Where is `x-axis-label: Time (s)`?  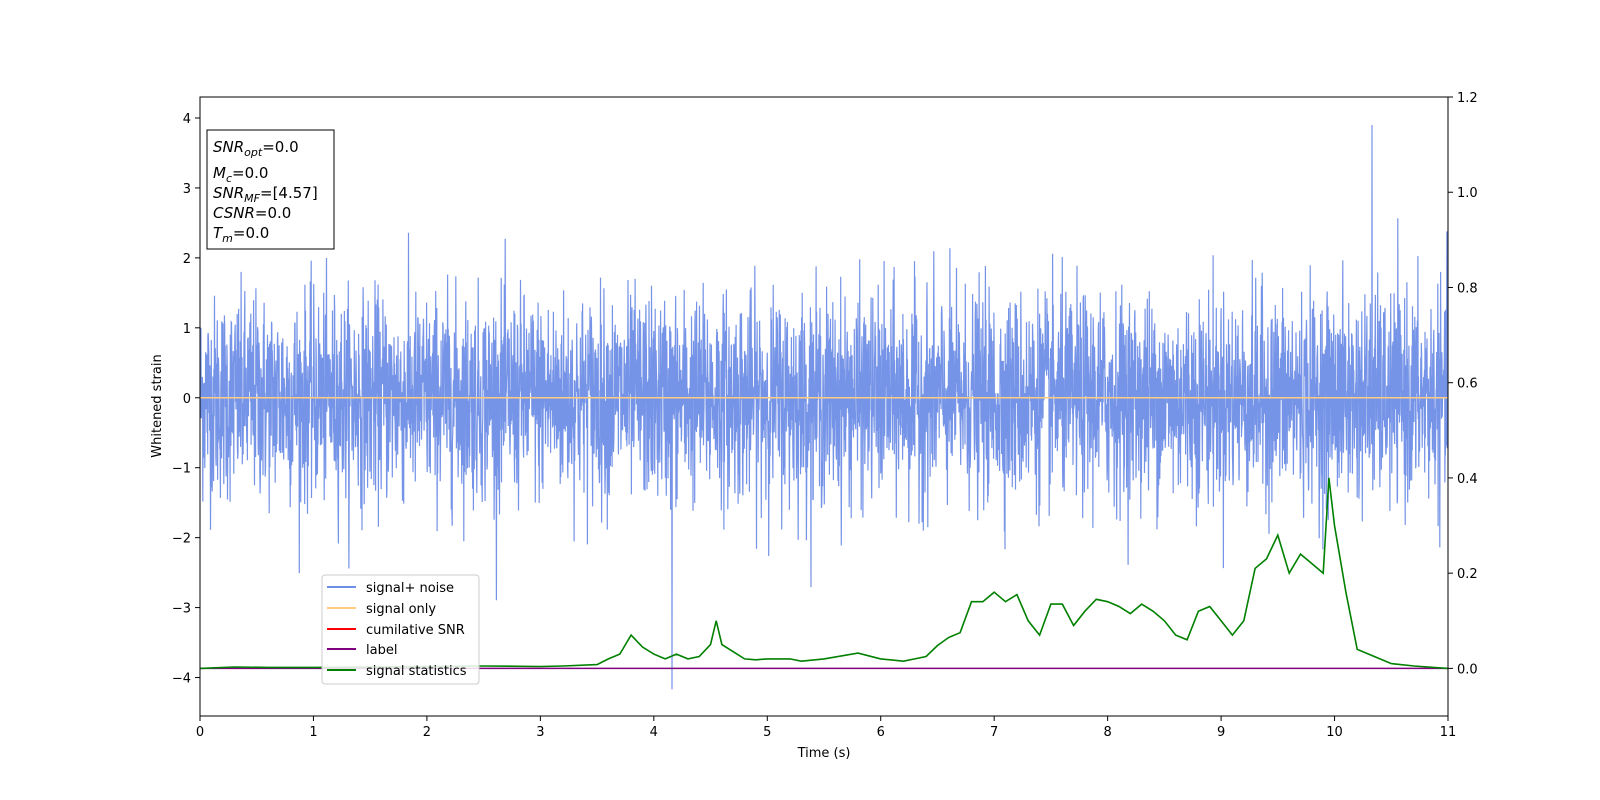
x-axis-label: Time (s) is located at coordinates (824, 753).